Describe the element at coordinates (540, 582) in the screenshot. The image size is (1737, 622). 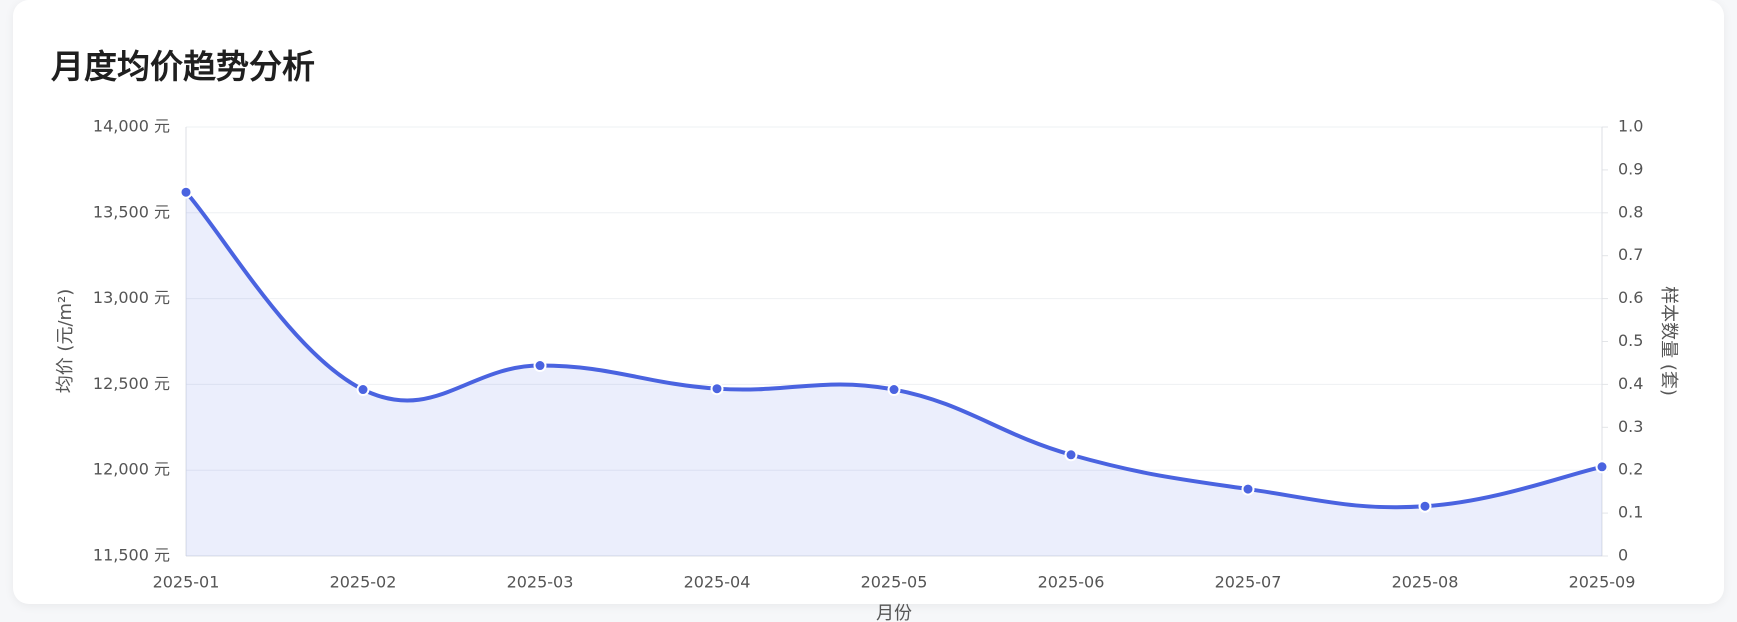
I see `x-tick-label: 2025-03` at that location.